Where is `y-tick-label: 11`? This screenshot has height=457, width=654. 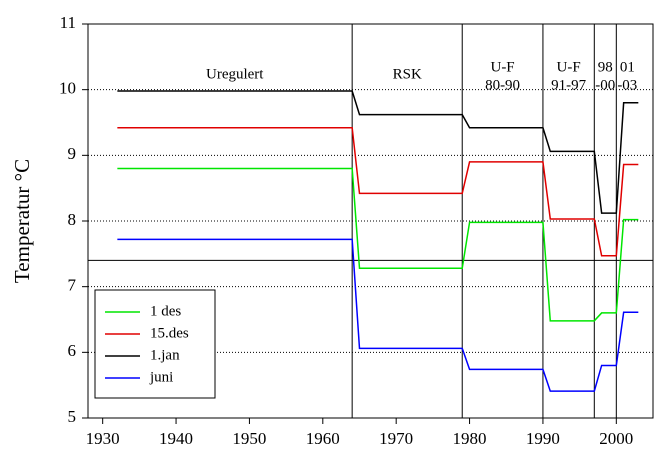
y-tick-label: 11 is located at coordinates (68, 22).